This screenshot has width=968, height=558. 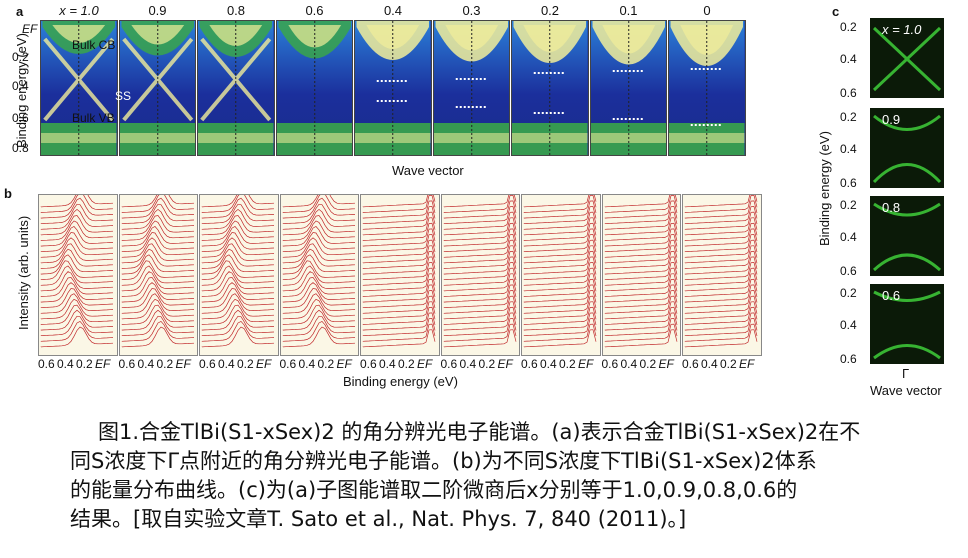 What do you see at coordinates (848, 293) in the screenshot?
I see `panel-c-y-tick: 0.2` at bounding box center [848, 293].